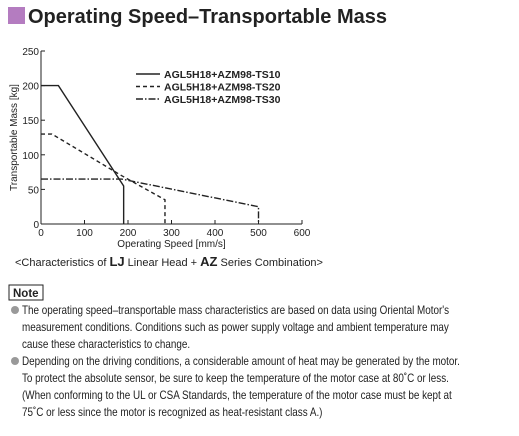  What do you see at coordinates (215, 233) in the screenshot?
I see `x-tick-label: 400` at bounding box center [215, 233].